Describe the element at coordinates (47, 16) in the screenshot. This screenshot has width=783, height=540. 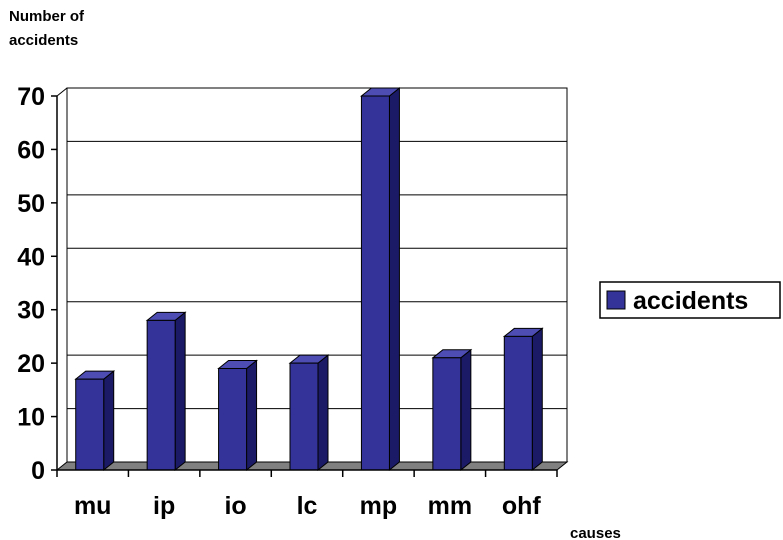
I see `y-axis-title-line-1: Number of` at that location.